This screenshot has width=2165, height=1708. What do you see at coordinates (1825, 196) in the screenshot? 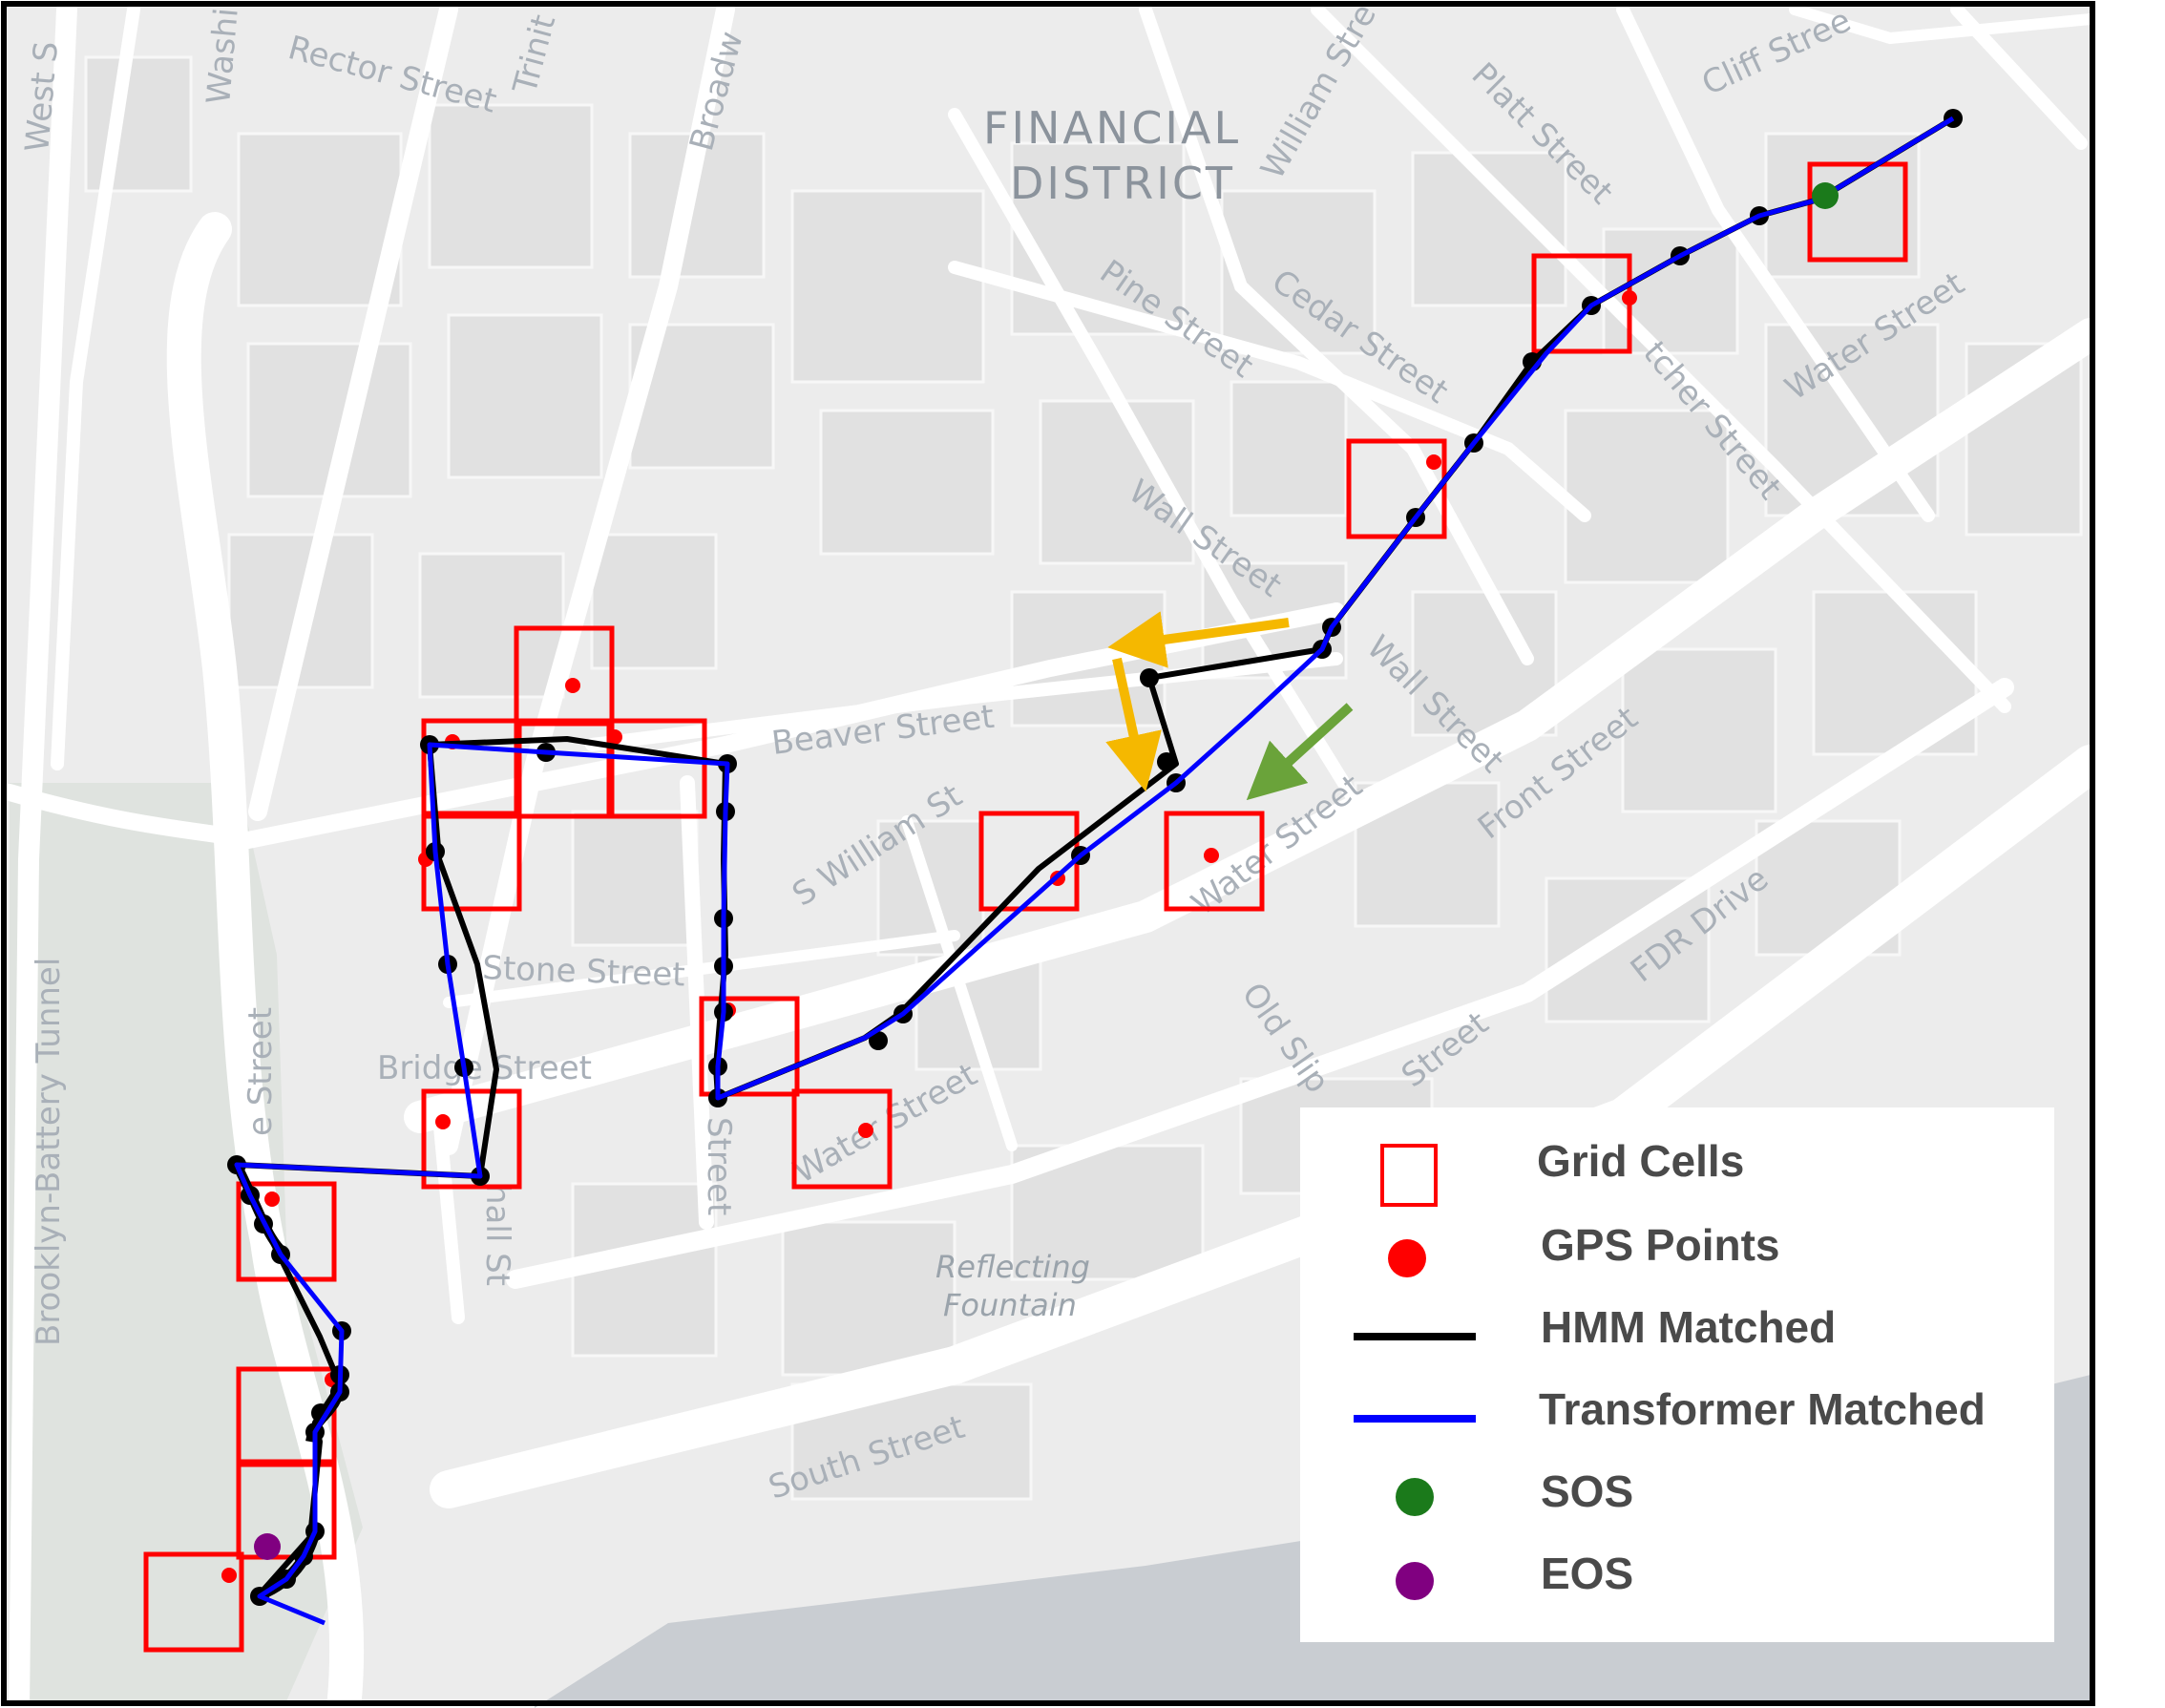
I see `sos-marker` at bounding box center [1825, 196].